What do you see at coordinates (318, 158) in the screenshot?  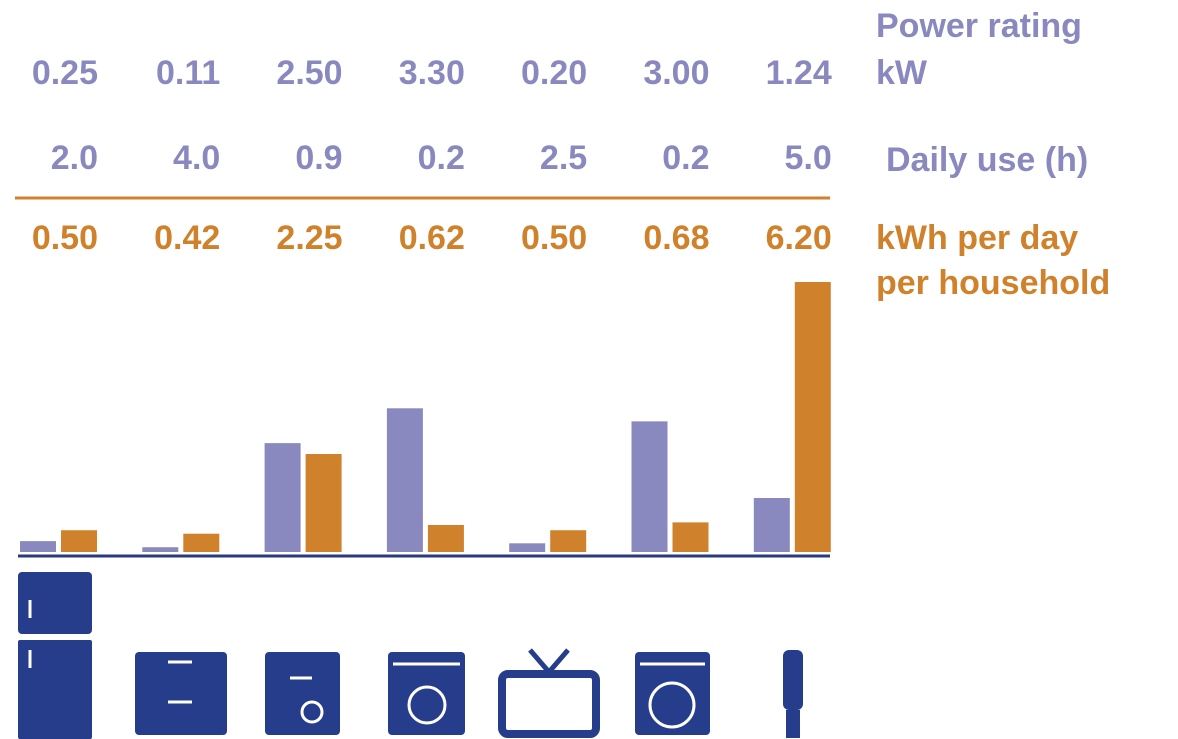 I see `value-label: 0.9` at bounding box center [318, 158].